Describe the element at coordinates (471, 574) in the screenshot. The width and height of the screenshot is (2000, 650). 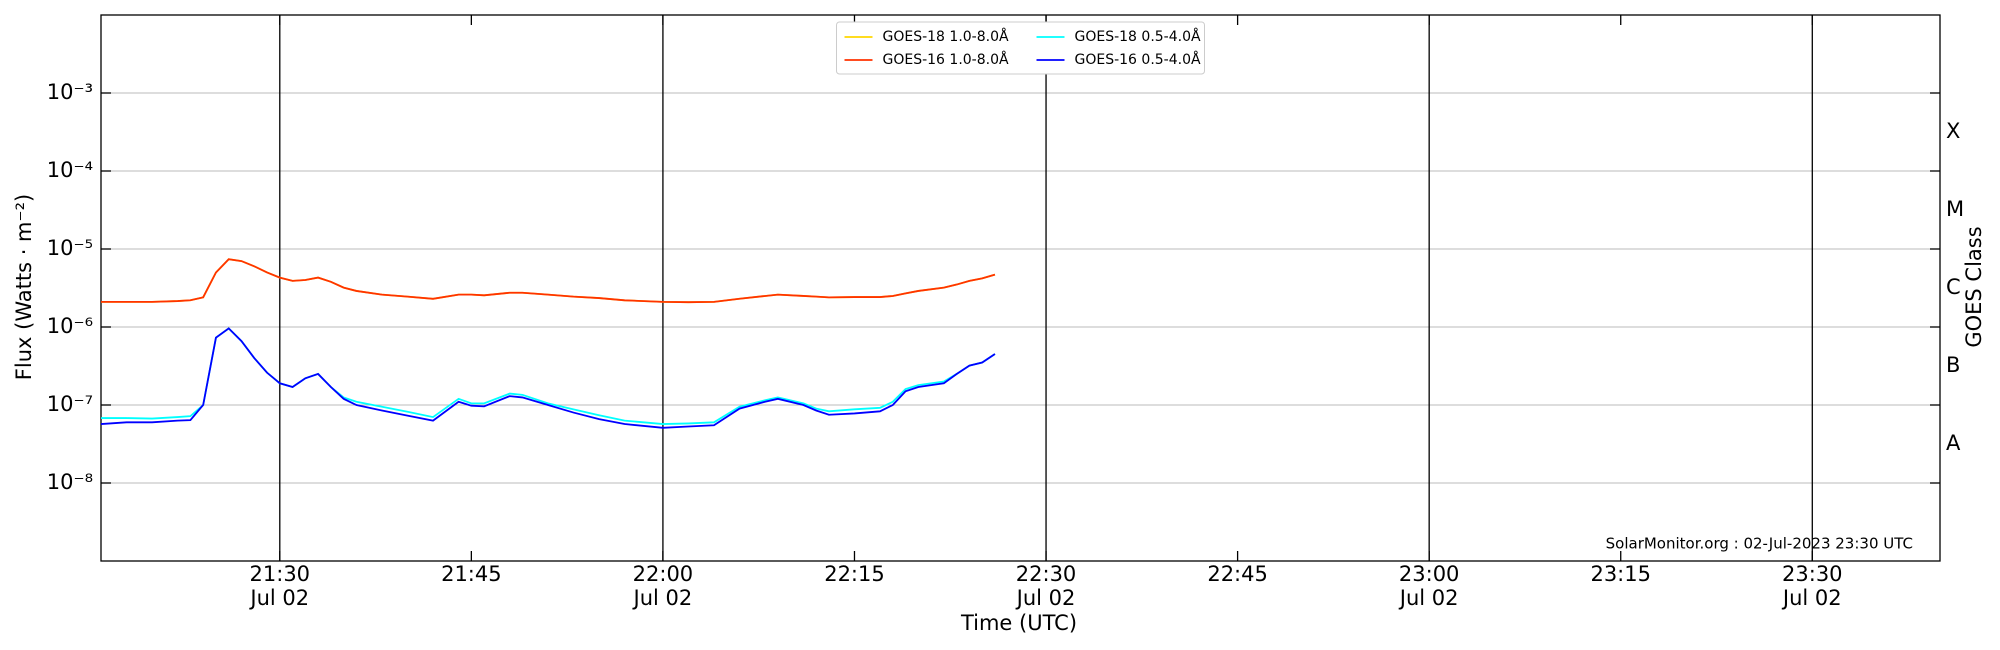
I see `x-tick-label: 21:45` at that location.